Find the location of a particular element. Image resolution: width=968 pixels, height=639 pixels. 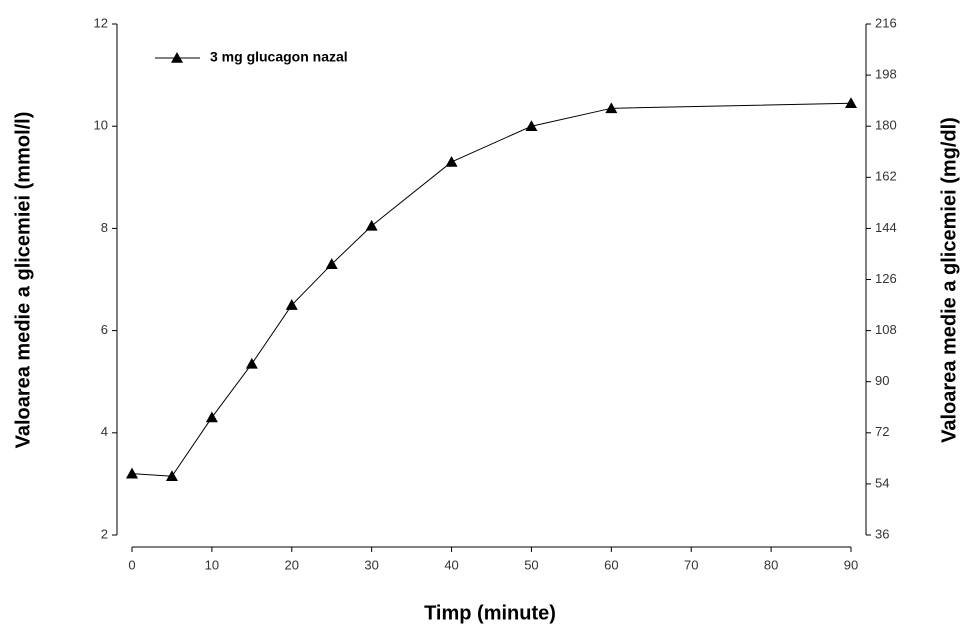

y2-tick-label: 144 is located at coordinates (886, 227).